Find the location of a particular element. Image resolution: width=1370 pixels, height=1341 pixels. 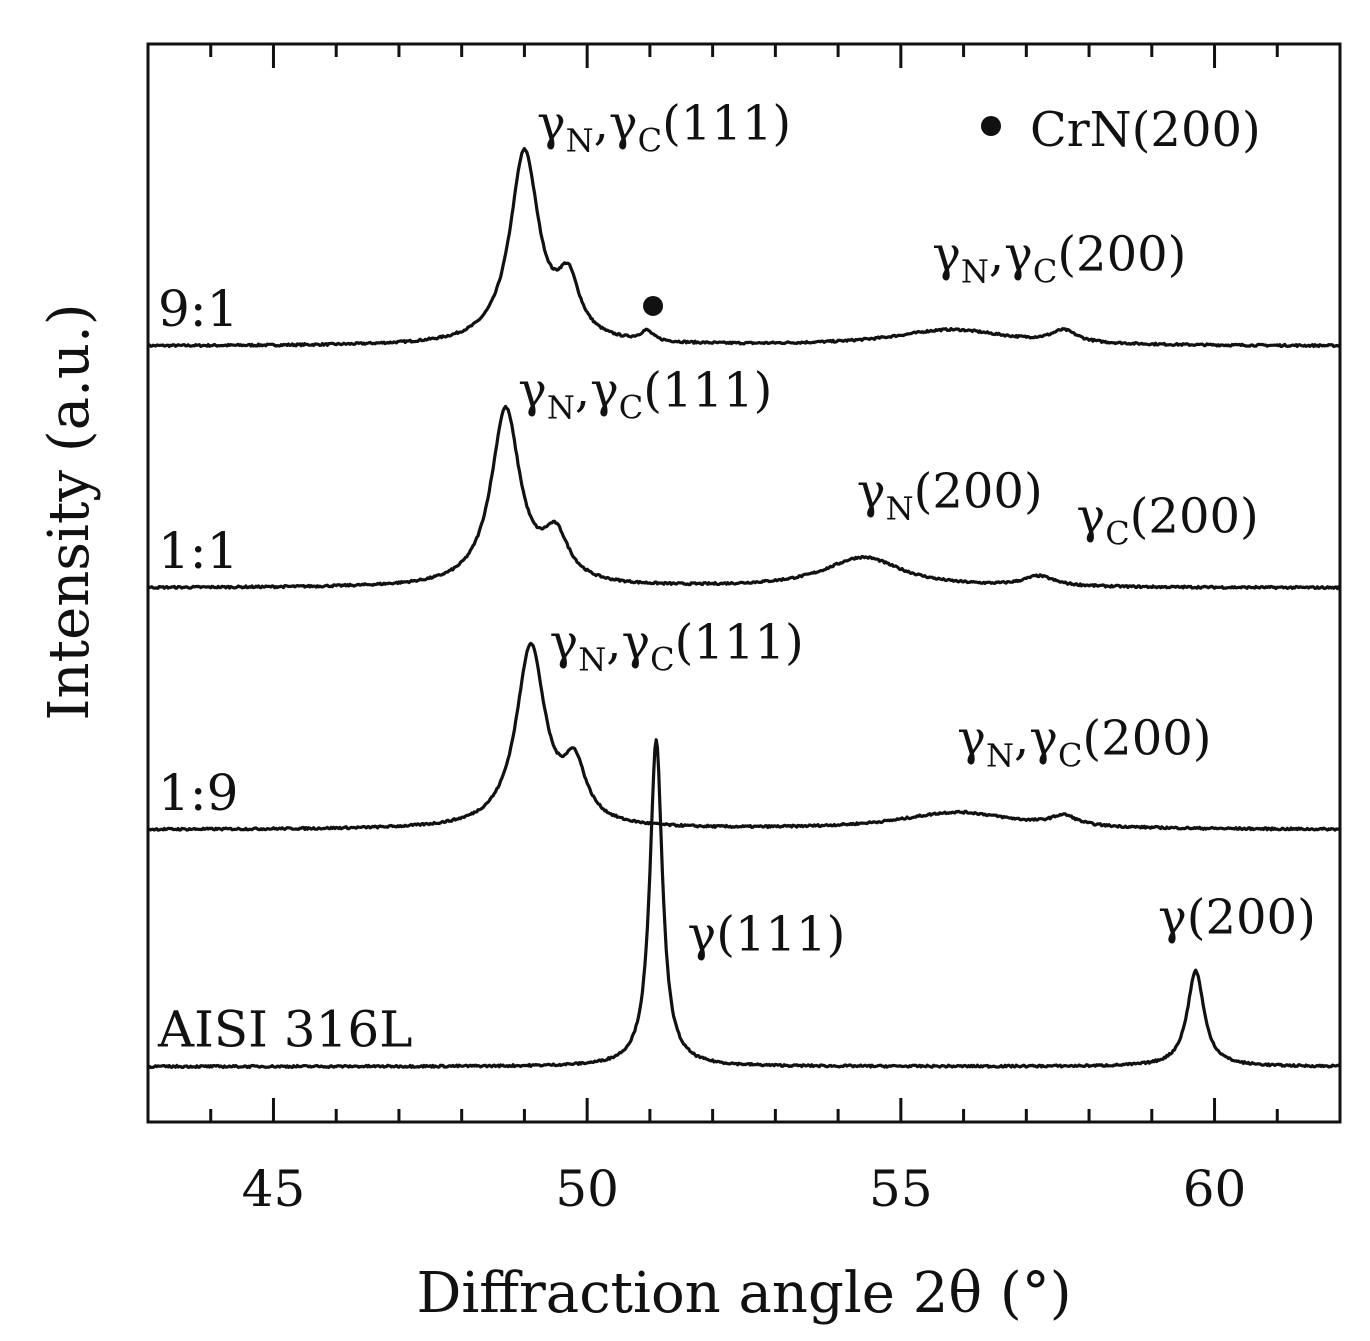

sample-label-9-1: 9:1 is located at coordinates (198, 309).